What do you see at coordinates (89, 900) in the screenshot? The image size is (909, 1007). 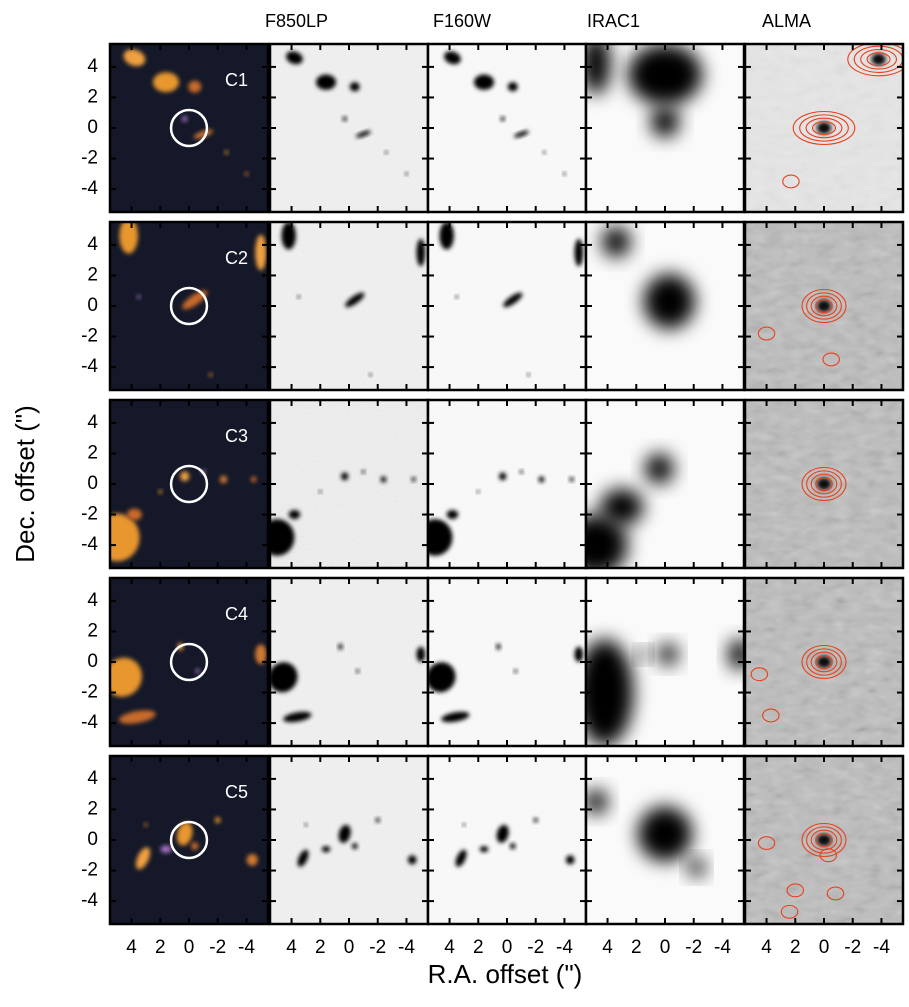 I see `y-tick-label: -4` at bounding box center [89, 900].